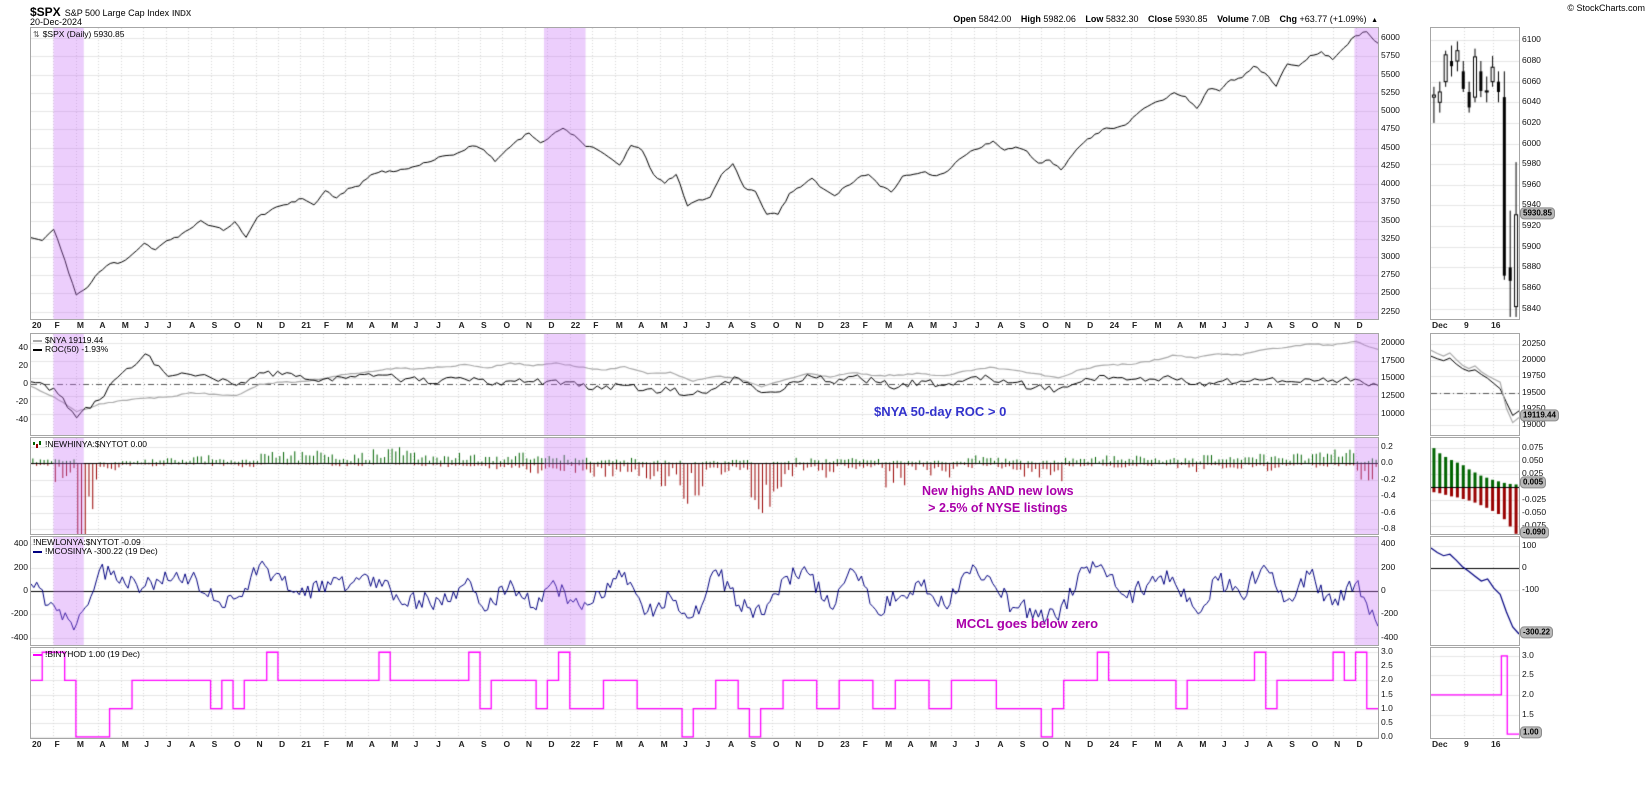 This screenshot has width=1650, height=800. Describe the element at coordinates (1531, 732) in the screenshot. I see `binyhod-last-value-tag: 1.00` at that location.